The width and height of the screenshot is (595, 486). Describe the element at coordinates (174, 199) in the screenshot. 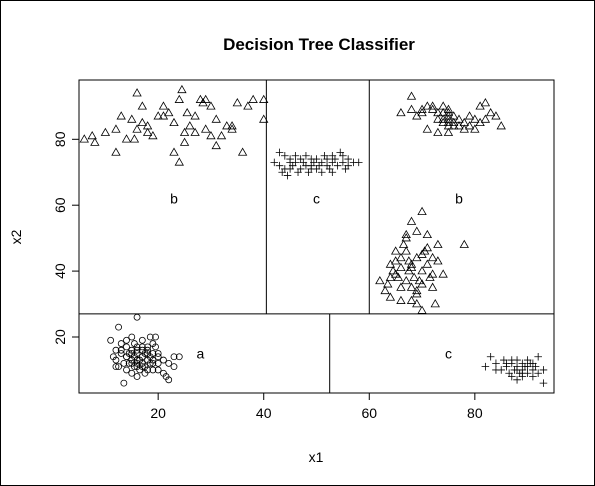

I see `region-label-0: b` at that location.